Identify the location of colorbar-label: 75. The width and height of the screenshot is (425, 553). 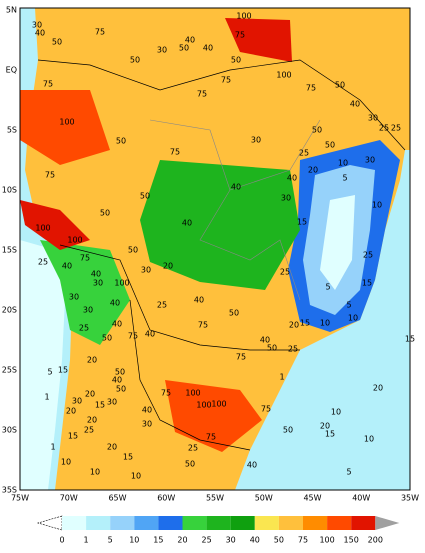
(303, 540).